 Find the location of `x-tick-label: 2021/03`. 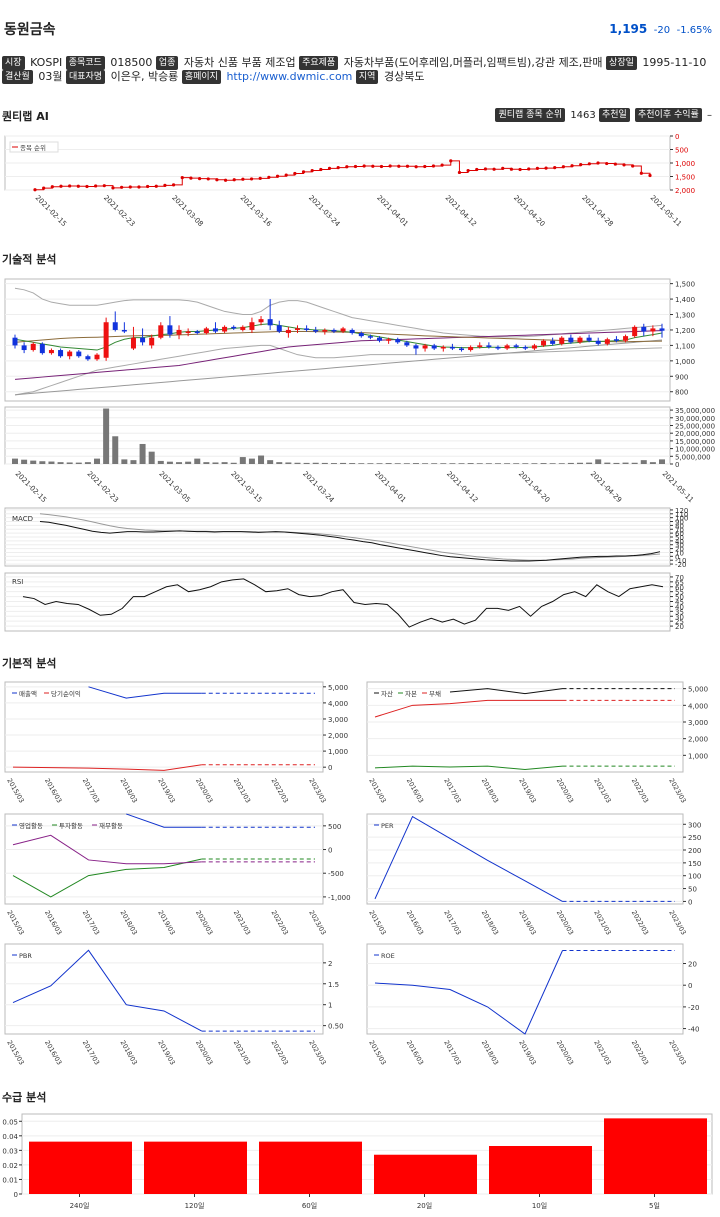

x-tick-label: 2021/03 is located at coordinates (242, 790).